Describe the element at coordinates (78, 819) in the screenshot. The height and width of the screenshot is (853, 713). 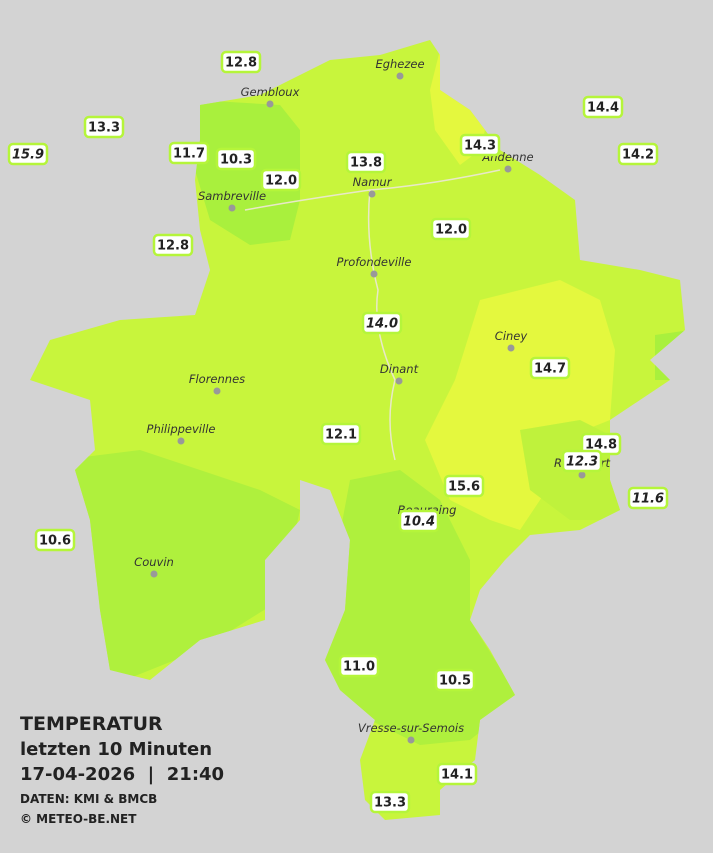
I see `copyright: © METEO-BE.NET` at that location.